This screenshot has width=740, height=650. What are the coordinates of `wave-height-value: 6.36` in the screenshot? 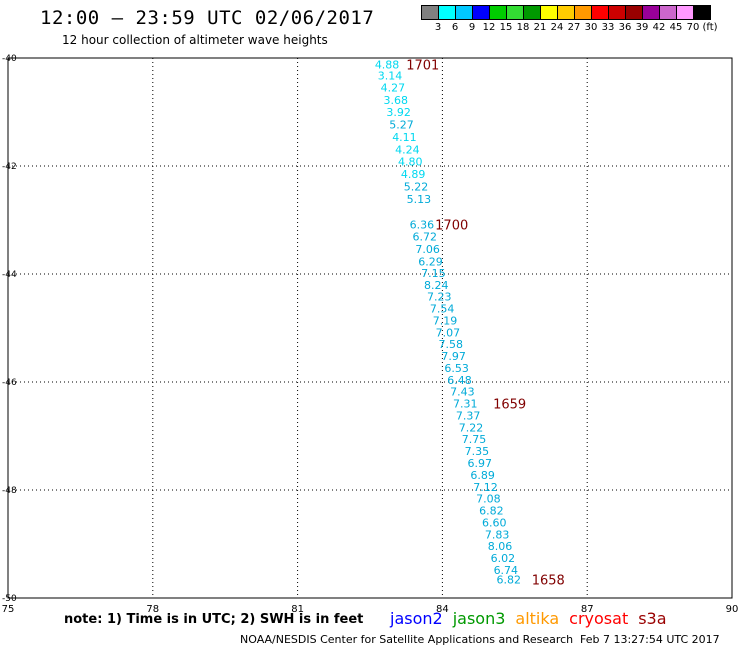 It's located at (422, 224).